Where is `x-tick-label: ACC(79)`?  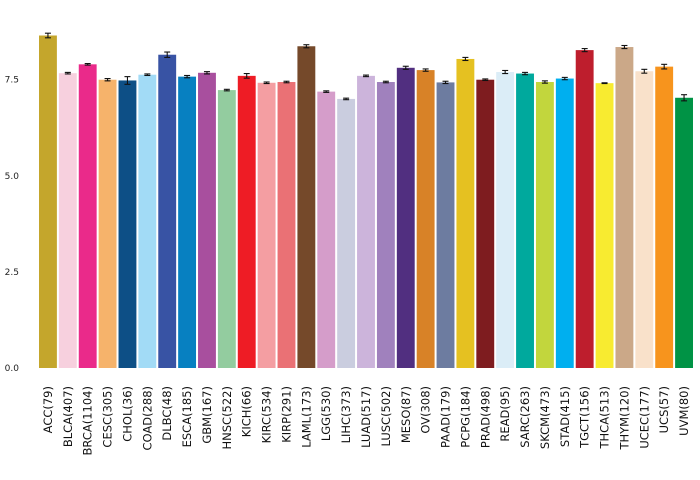
x-tick-label: ACC(79) is located at coordinates (48, 409).